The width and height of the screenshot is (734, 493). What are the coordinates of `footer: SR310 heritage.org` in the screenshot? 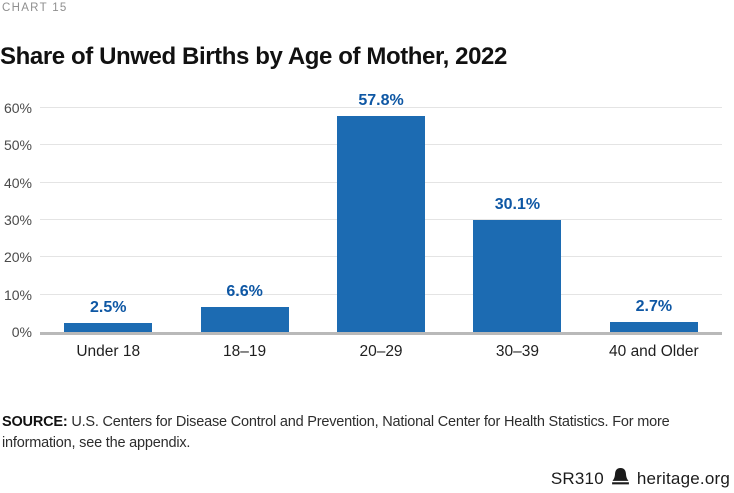 It's located at (640, 479).